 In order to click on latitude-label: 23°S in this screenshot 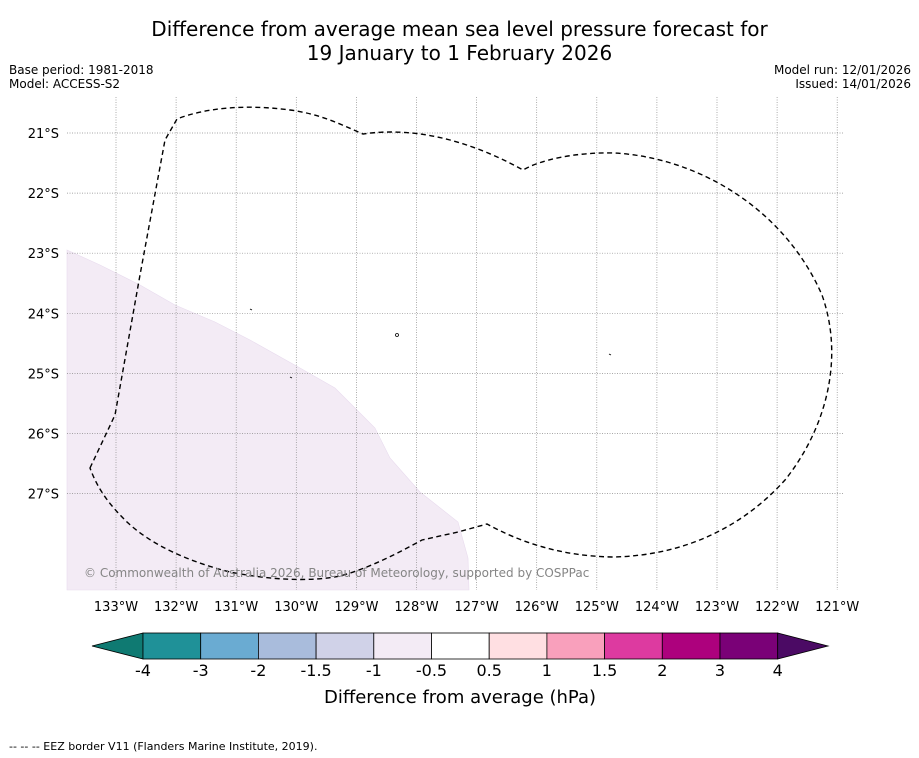, I will do `click(43, 254)`.